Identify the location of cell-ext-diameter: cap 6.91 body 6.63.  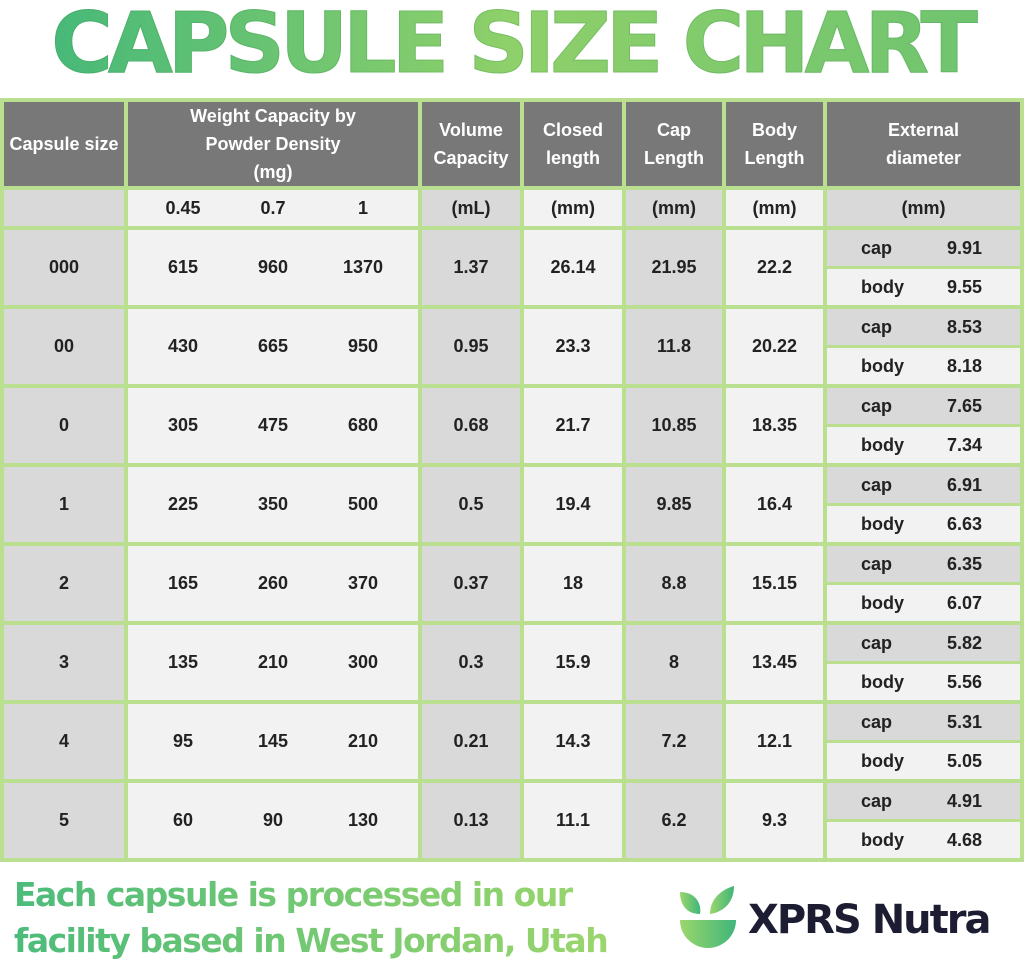
(923, 504).